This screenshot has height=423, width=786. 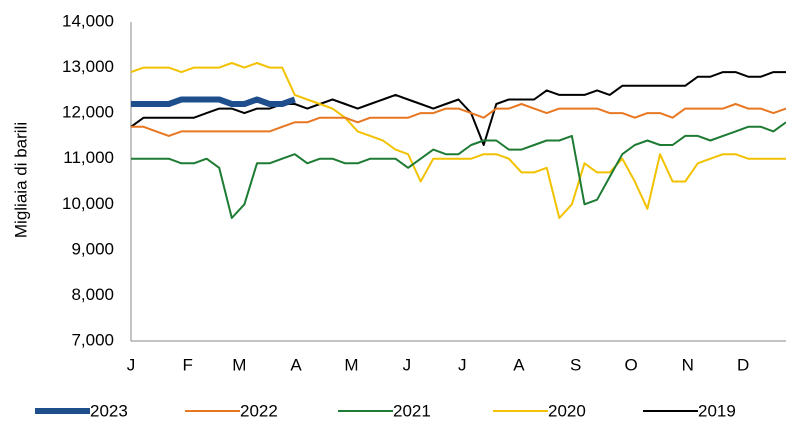 I want to click on y-tick-label: 12,000, so click(x=88, y=112).